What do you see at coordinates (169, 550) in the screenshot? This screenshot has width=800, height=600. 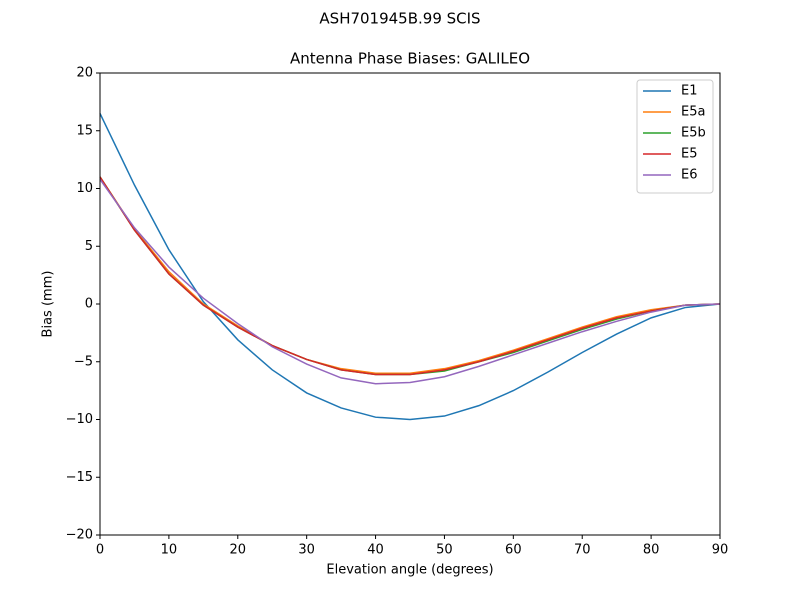 I see `x-tick-label: 10` at bounding box center [169, 550].